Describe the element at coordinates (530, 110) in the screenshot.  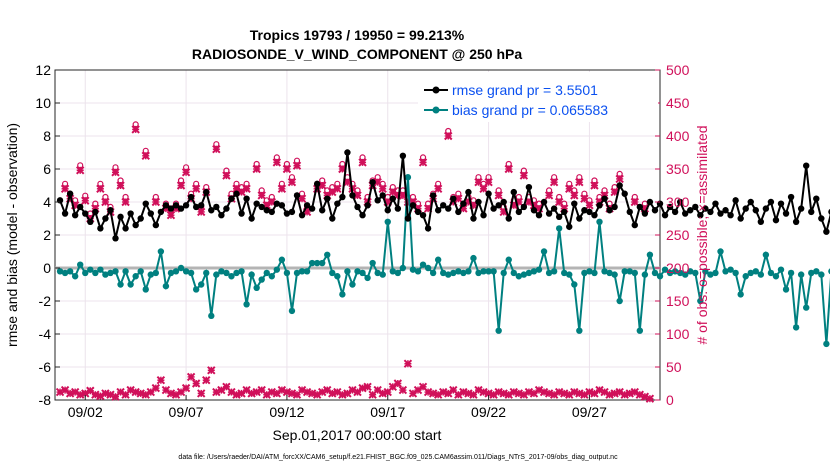
I see `legend-bias-label: bias grand pr = 0.065583` at that location.